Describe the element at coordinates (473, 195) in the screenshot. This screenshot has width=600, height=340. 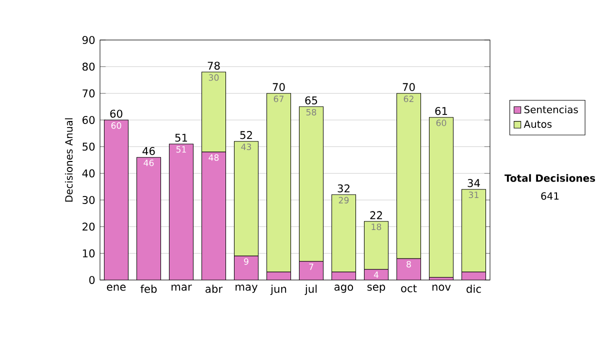
I see `data-label: 31` at that location.